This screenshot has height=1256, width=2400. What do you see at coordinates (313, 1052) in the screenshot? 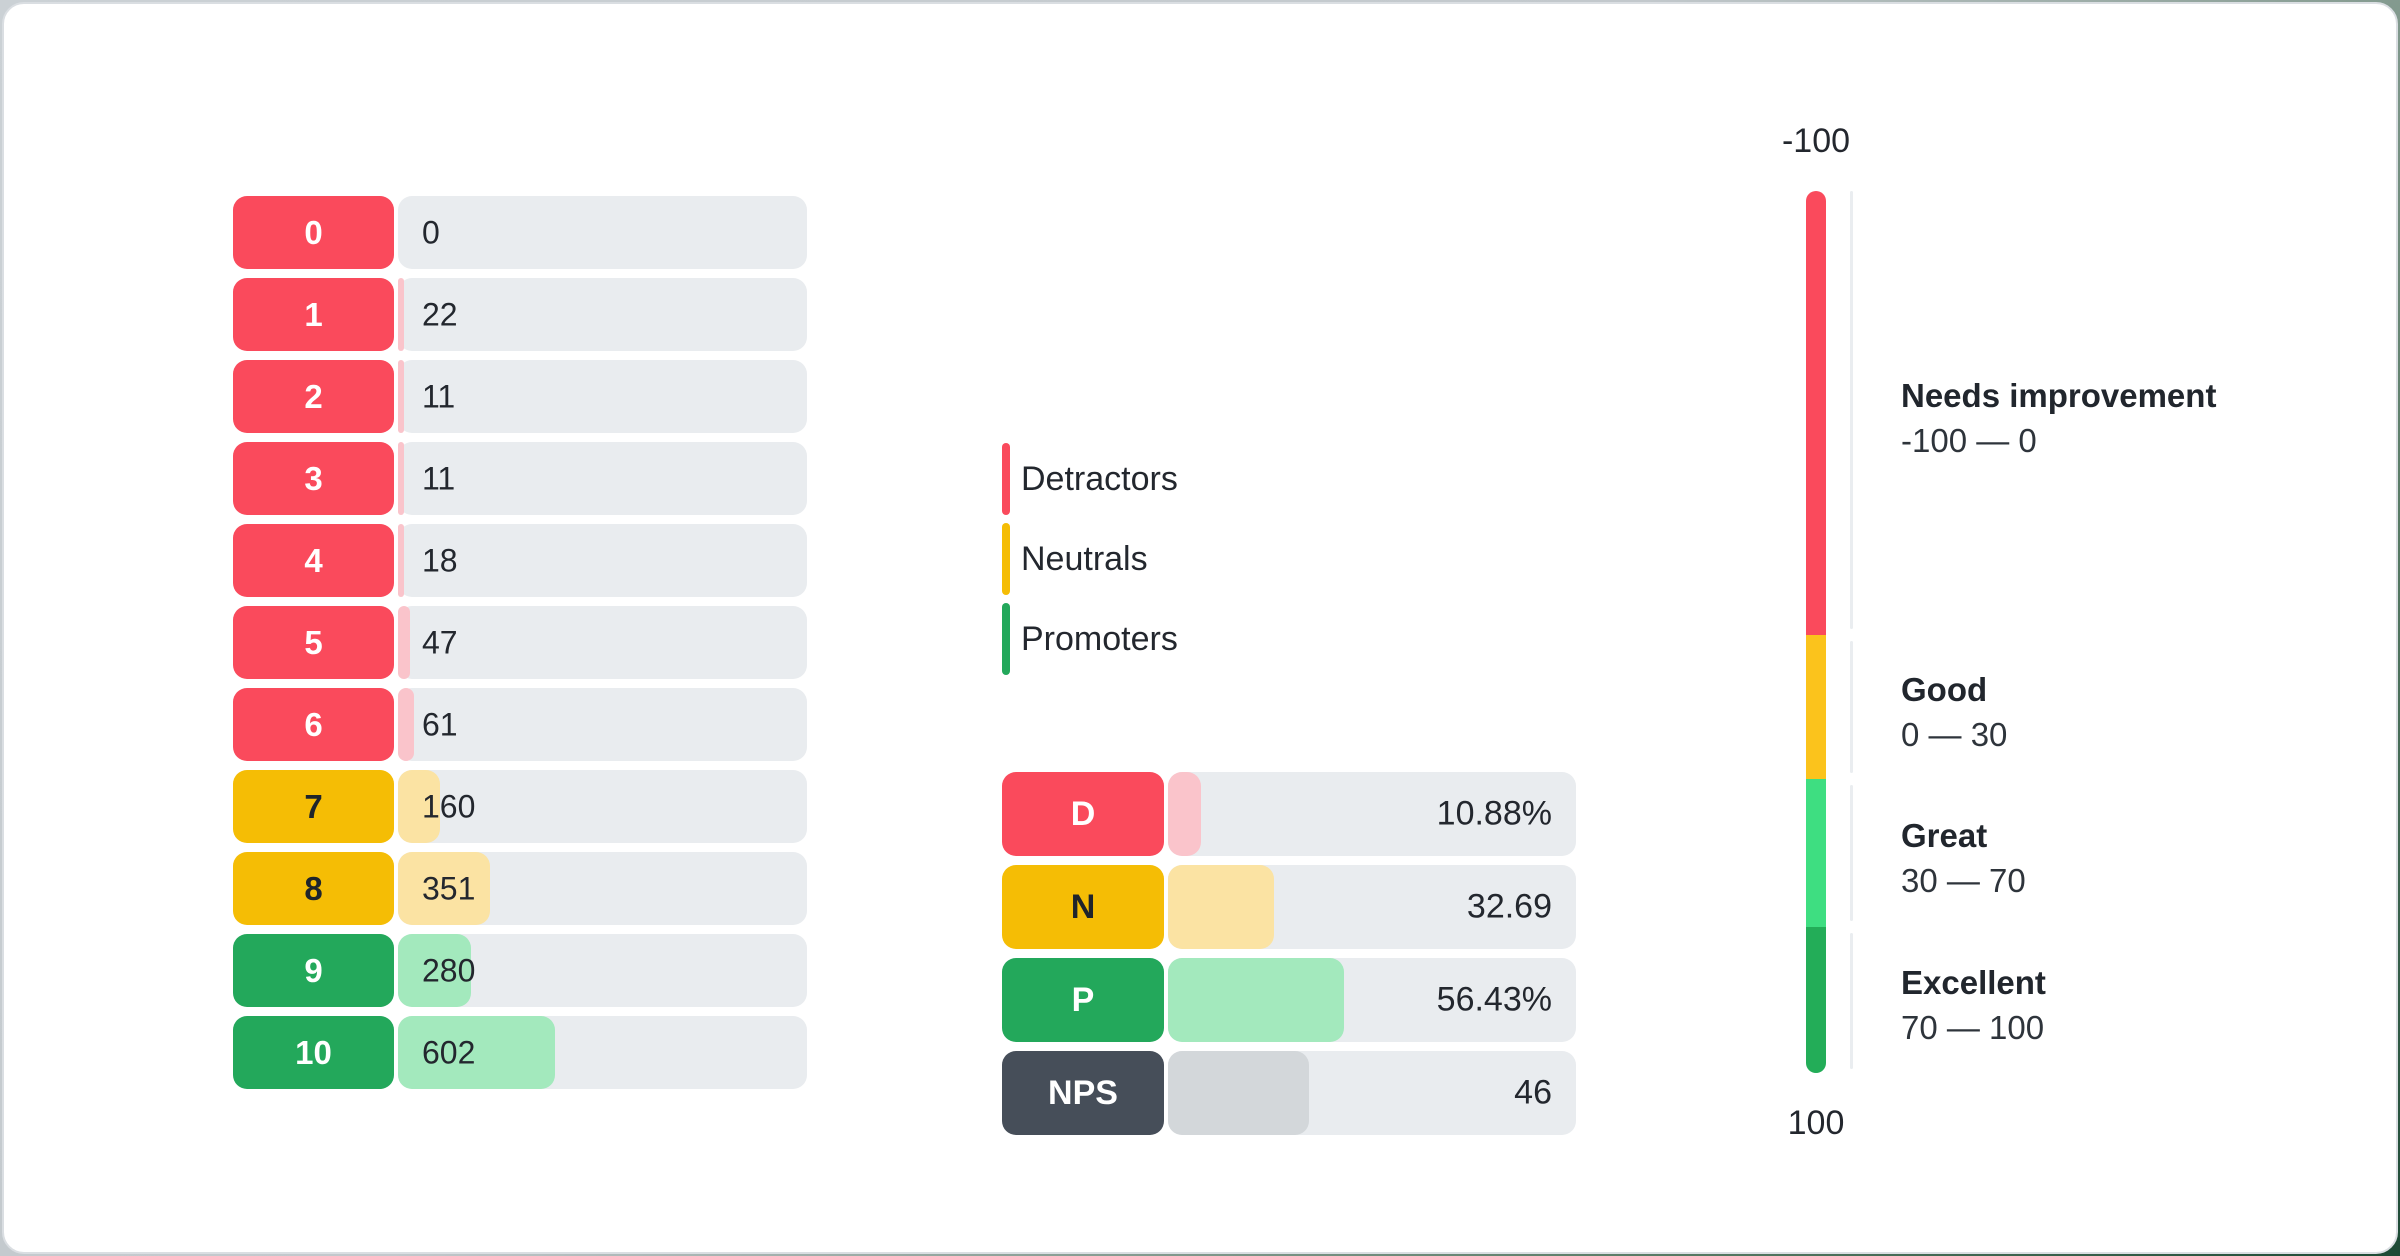
I see `score-badge: 10` at bounding box center [313, 1052].